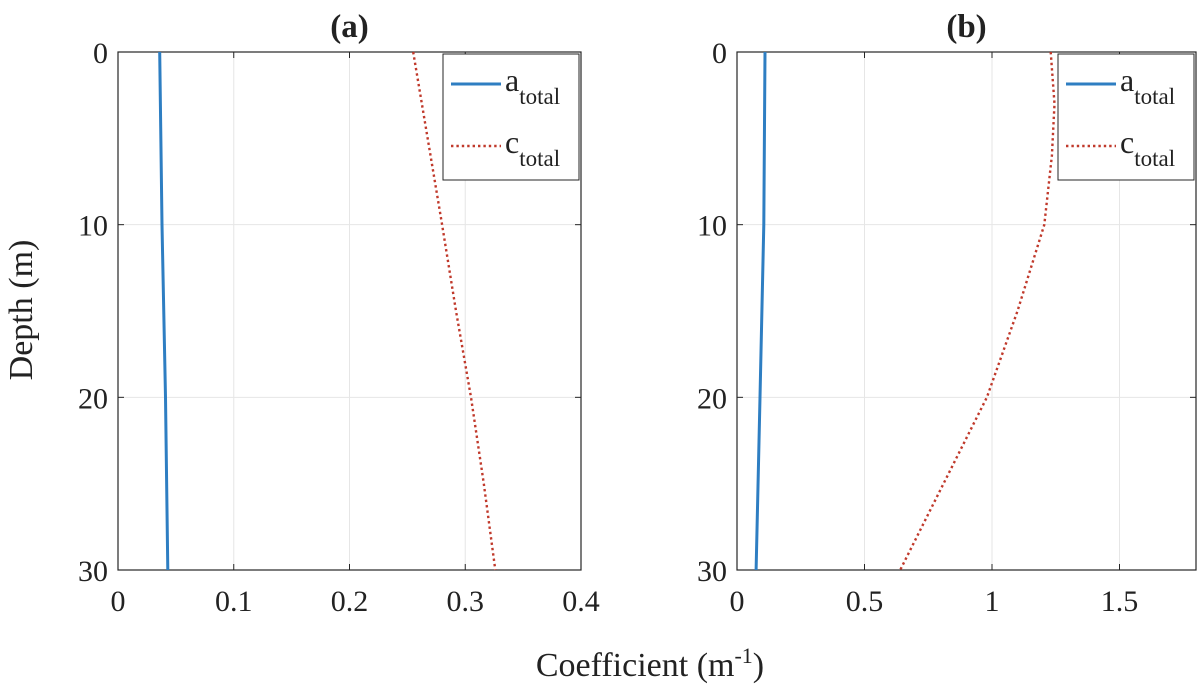 Image resolution: width=1200 pixels, height=693 pixels. I want to click on x-tick-label: 0.3, so click(466, 601).